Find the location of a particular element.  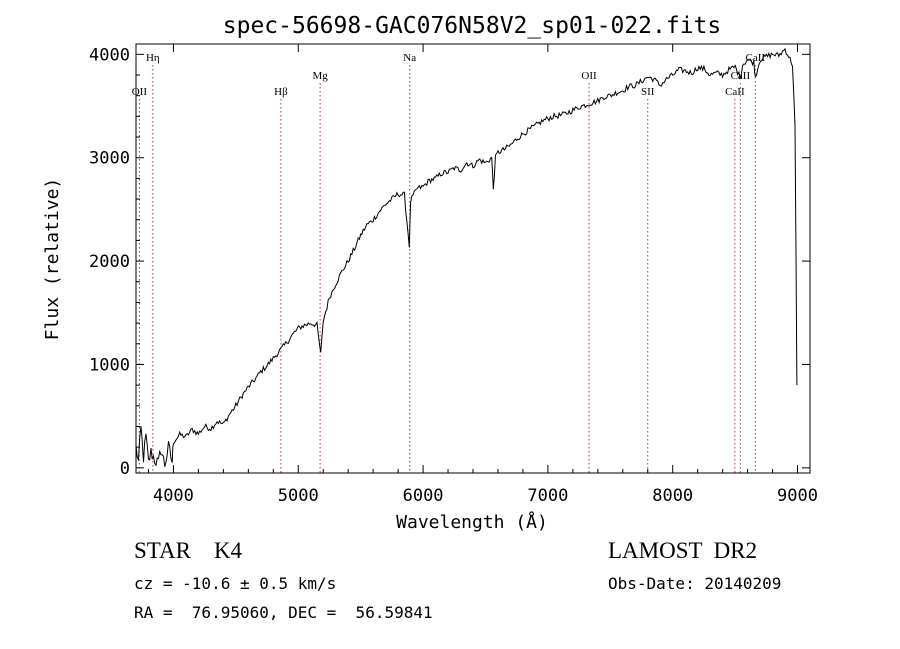

x-tick-label: 5000 is located at coordinates (298, 496).